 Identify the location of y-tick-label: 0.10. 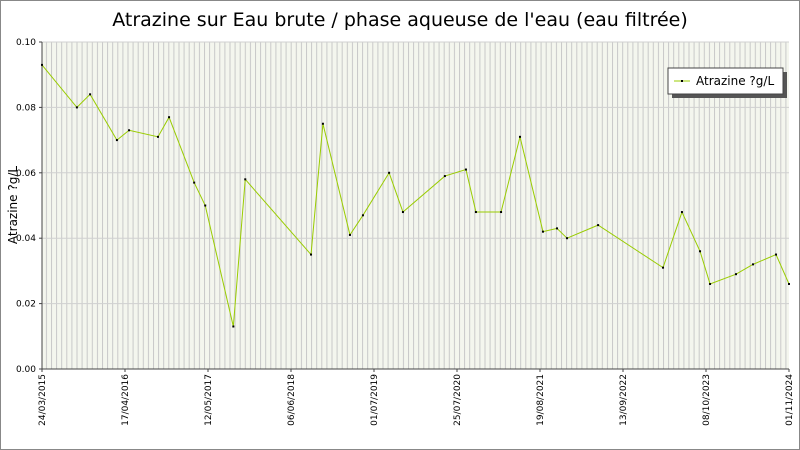
(26, 43).